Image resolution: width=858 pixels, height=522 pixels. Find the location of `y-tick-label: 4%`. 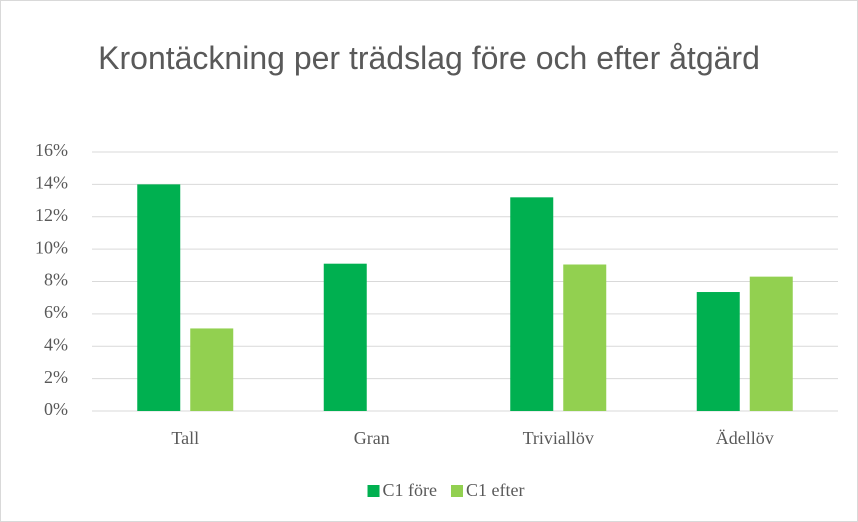

y-tick-label: 4% is located at coordinates (56, 344).